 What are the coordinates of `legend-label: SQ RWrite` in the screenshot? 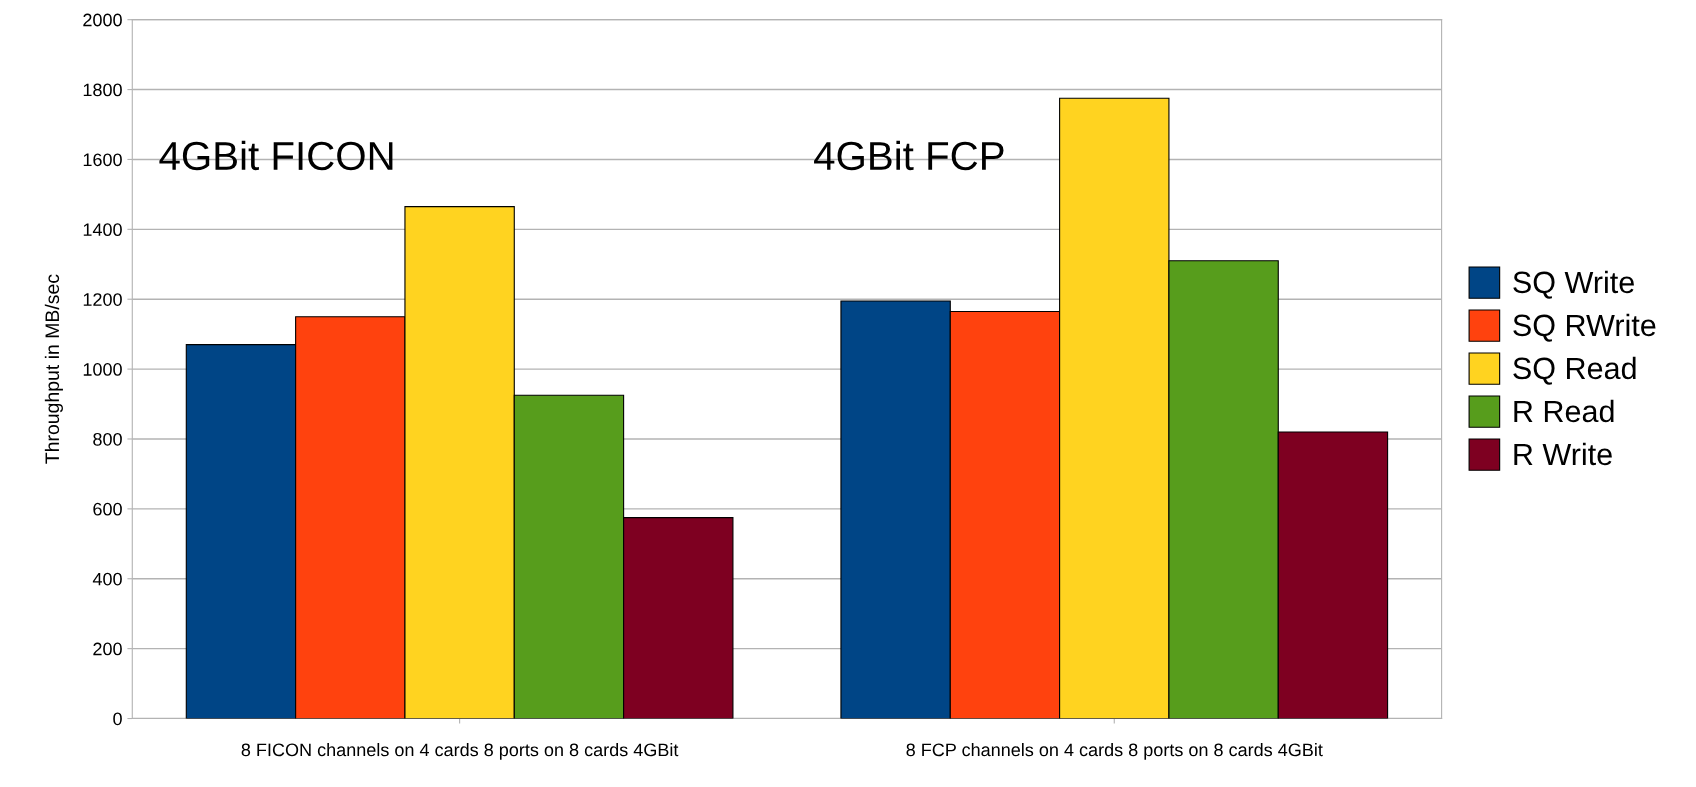 It's located at (1584, 327).